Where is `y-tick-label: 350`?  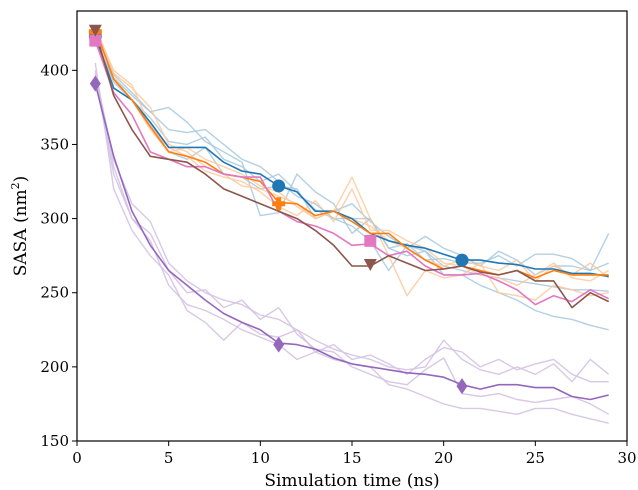 y-tick-label: 350 is located at coordinates (54, 144).